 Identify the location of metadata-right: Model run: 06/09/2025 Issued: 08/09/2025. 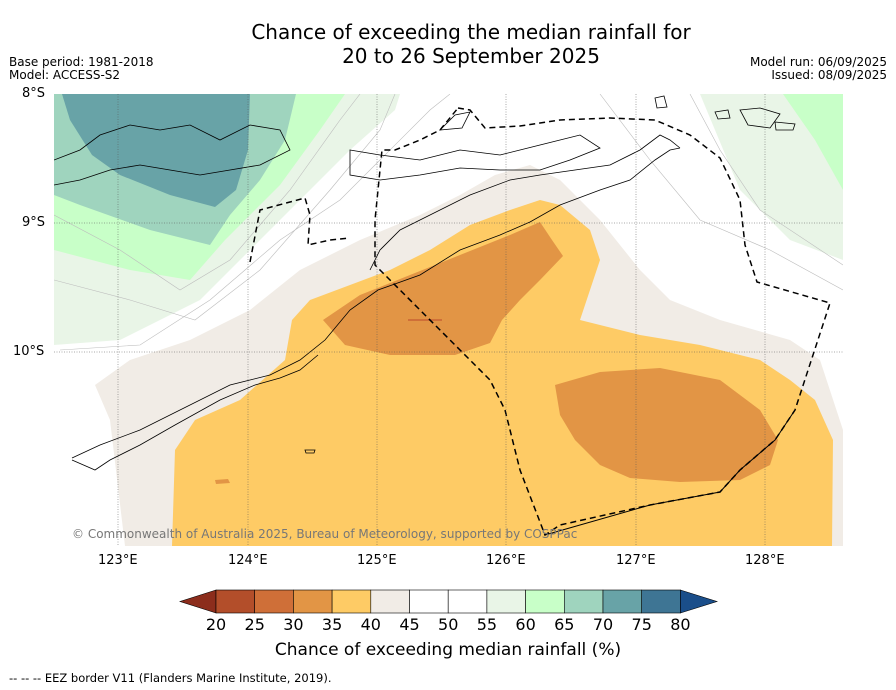
(818, 69).